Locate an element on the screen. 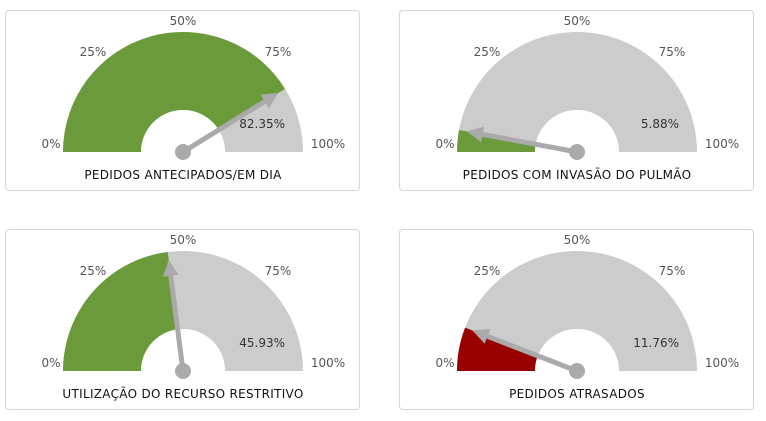 This screenshot has height=421, width=766. gauge-title: PEDIDOS ANTECIPADOS/EM DIA is located at coordinates (183, 175).